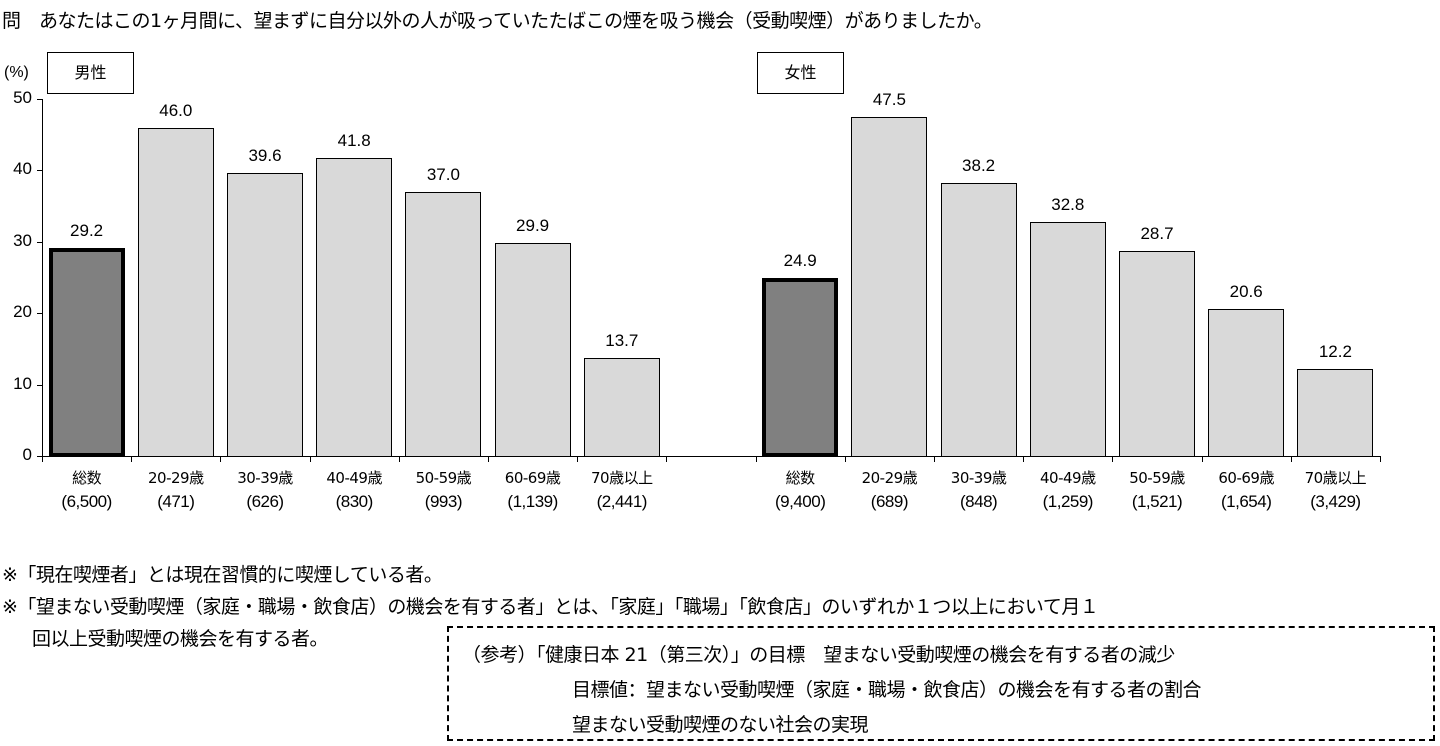 The width and height of the screenshot is (1440, 746). I want to click on y-tick-label: 0, so click(27, 454).